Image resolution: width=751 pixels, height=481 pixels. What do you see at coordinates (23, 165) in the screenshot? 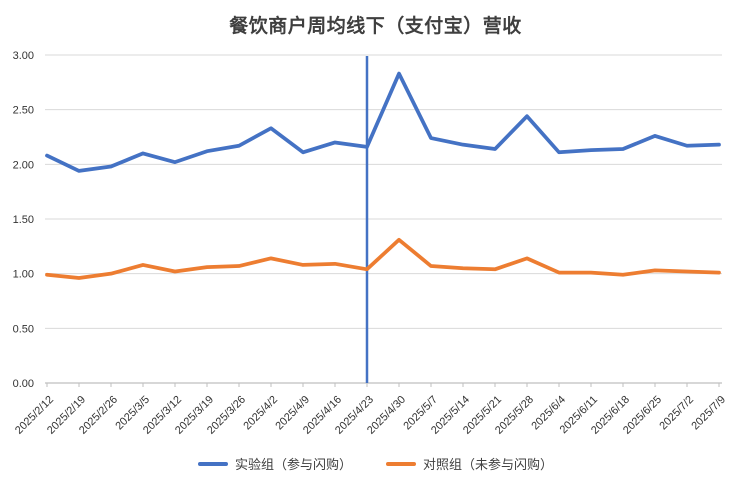
I see `y-tick-label: 2.00` at bounding box center [23, 165].